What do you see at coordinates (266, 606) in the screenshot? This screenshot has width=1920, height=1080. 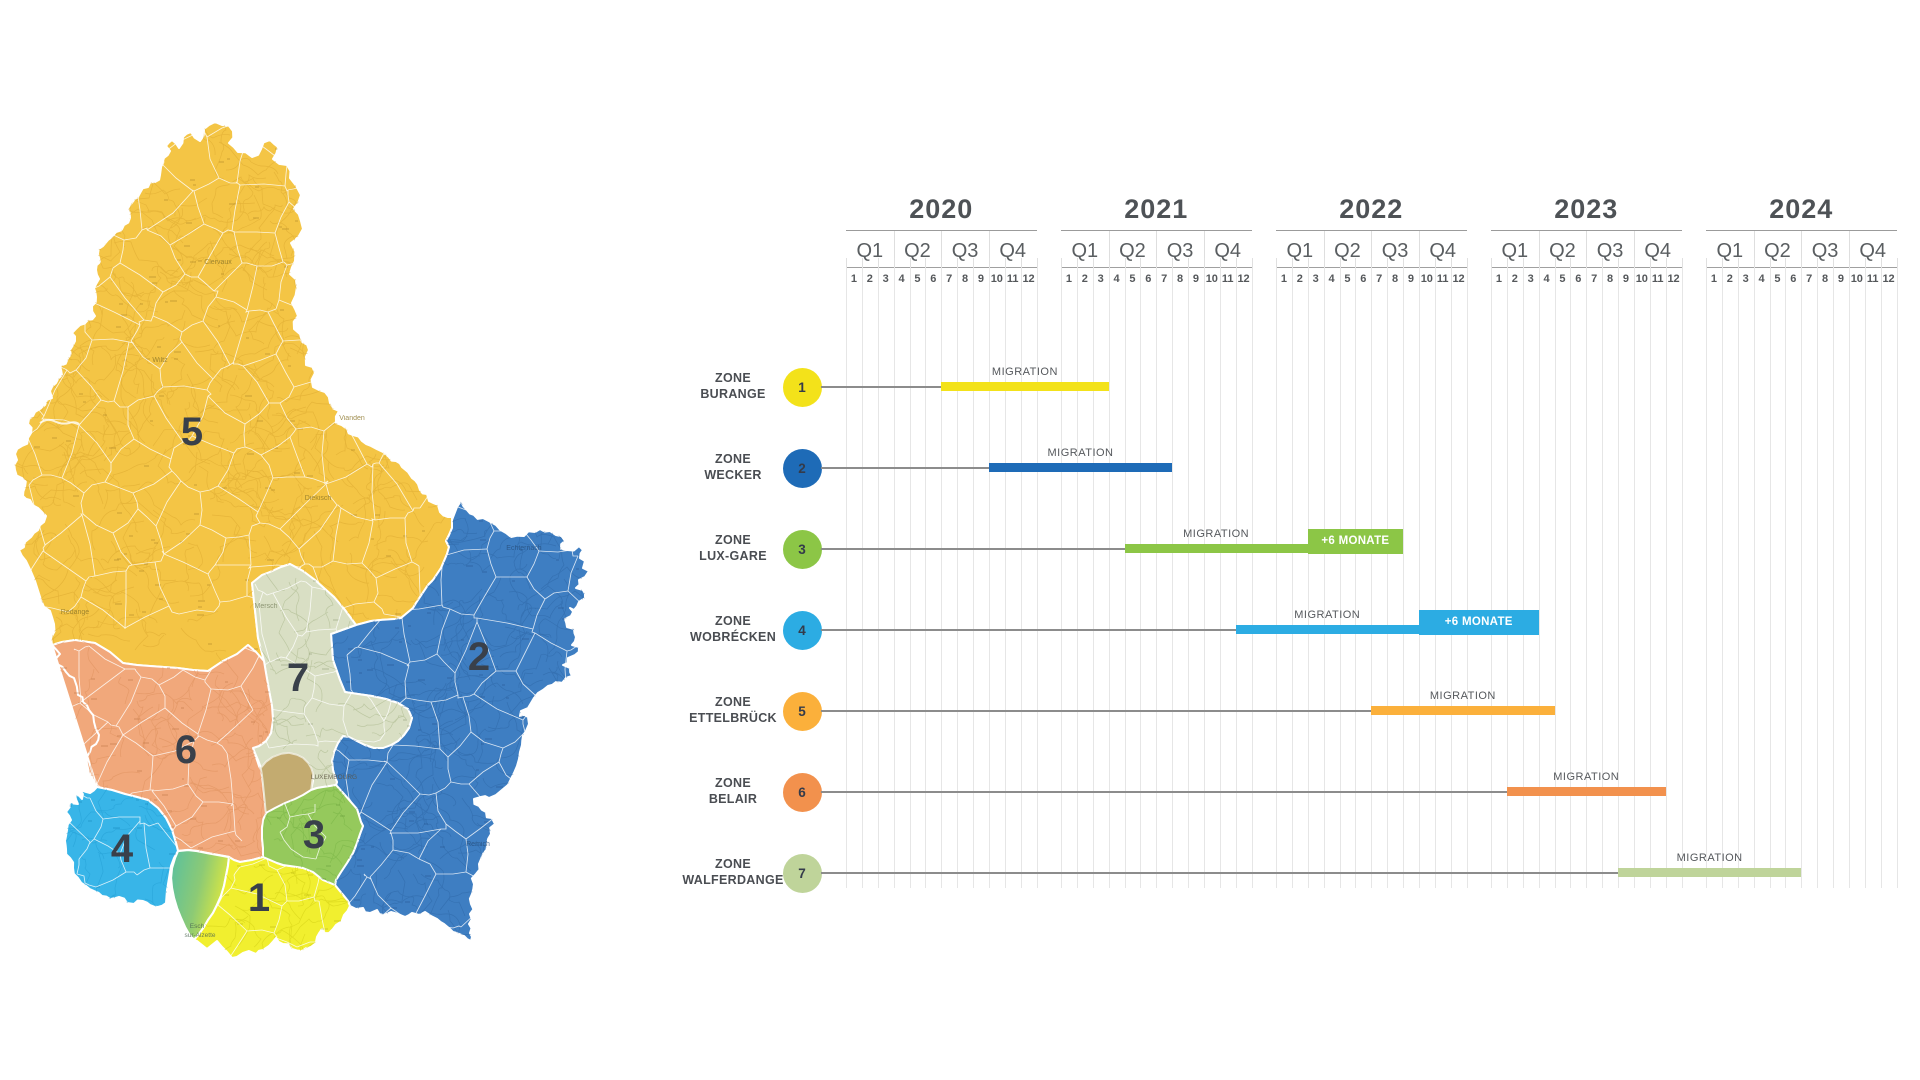 I see `svg-text: Mersch` at bounding box center [266, 606].